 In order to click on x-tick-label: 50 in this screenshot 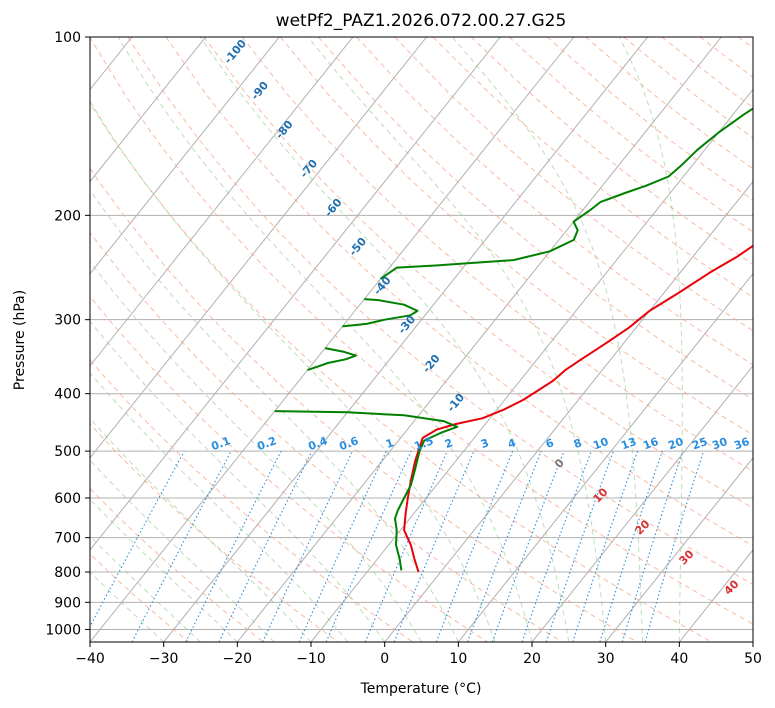, I will do `click(753, 659)`.